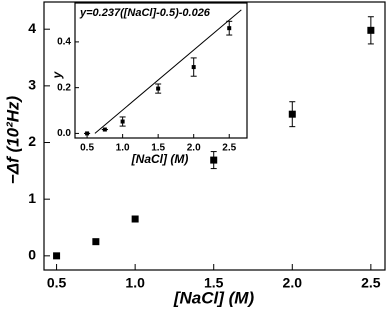  What do you see at coordinates (32, 28) in the screenshot?
I see `y-tick-label: 4` at bounding box center [32, 28].